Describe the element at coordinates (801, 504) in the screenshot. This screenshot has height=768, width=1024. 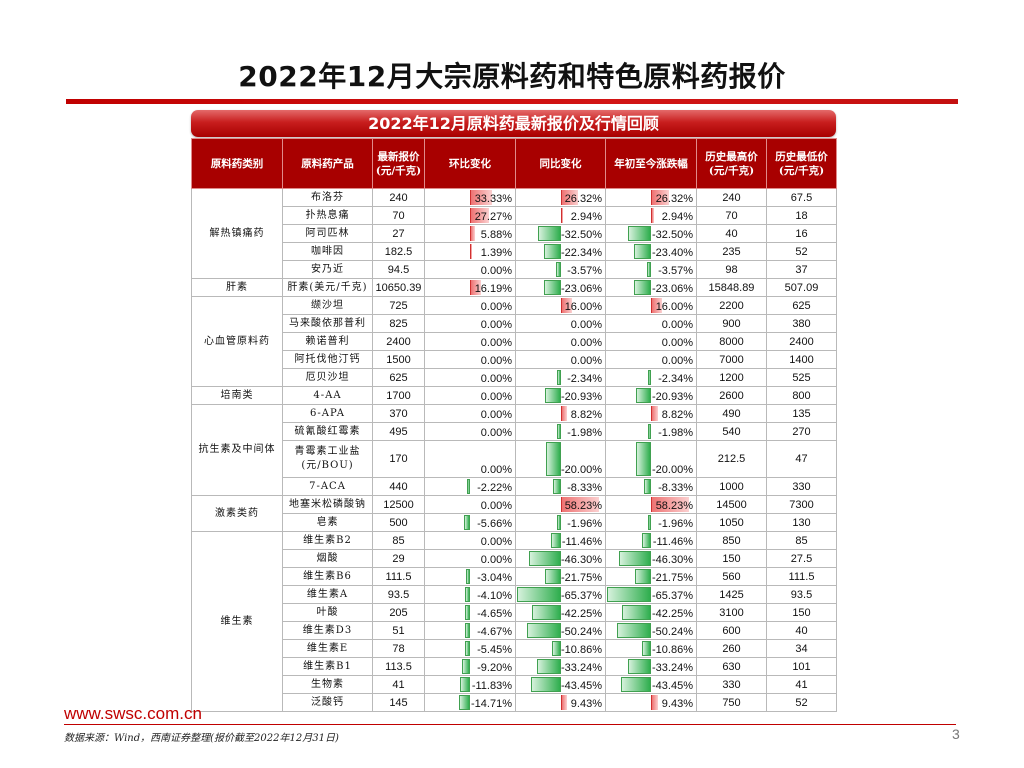
I see `low-price-cell: 7300` at that location.